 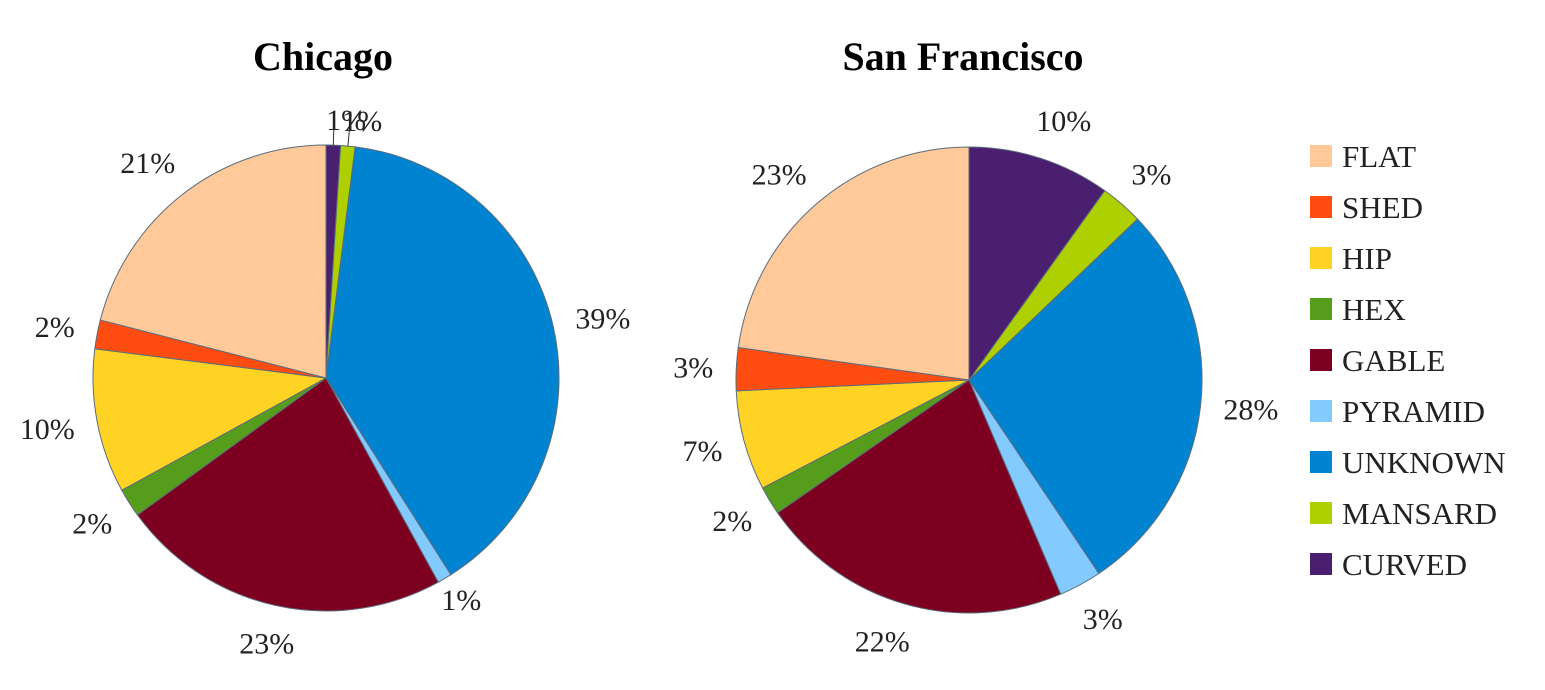 What do you see at coordinates (47, 429) in the screenshot?
I see `chicago-label-hip: 10%` at bounding box center [47, 429].